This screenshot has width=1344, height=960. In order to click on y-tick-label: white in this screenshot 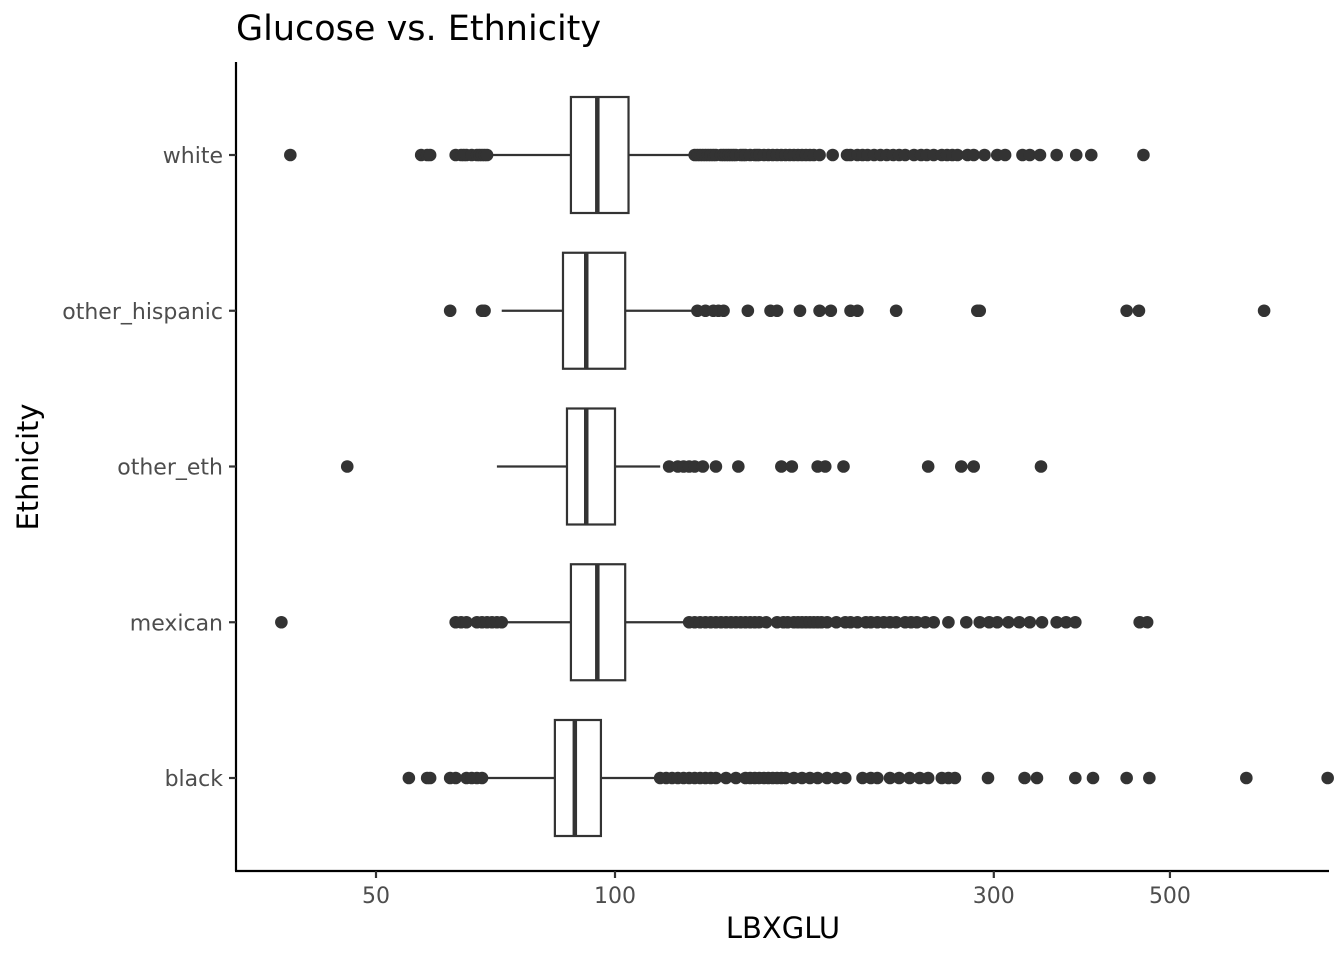, I will do `click(193, 156)`.